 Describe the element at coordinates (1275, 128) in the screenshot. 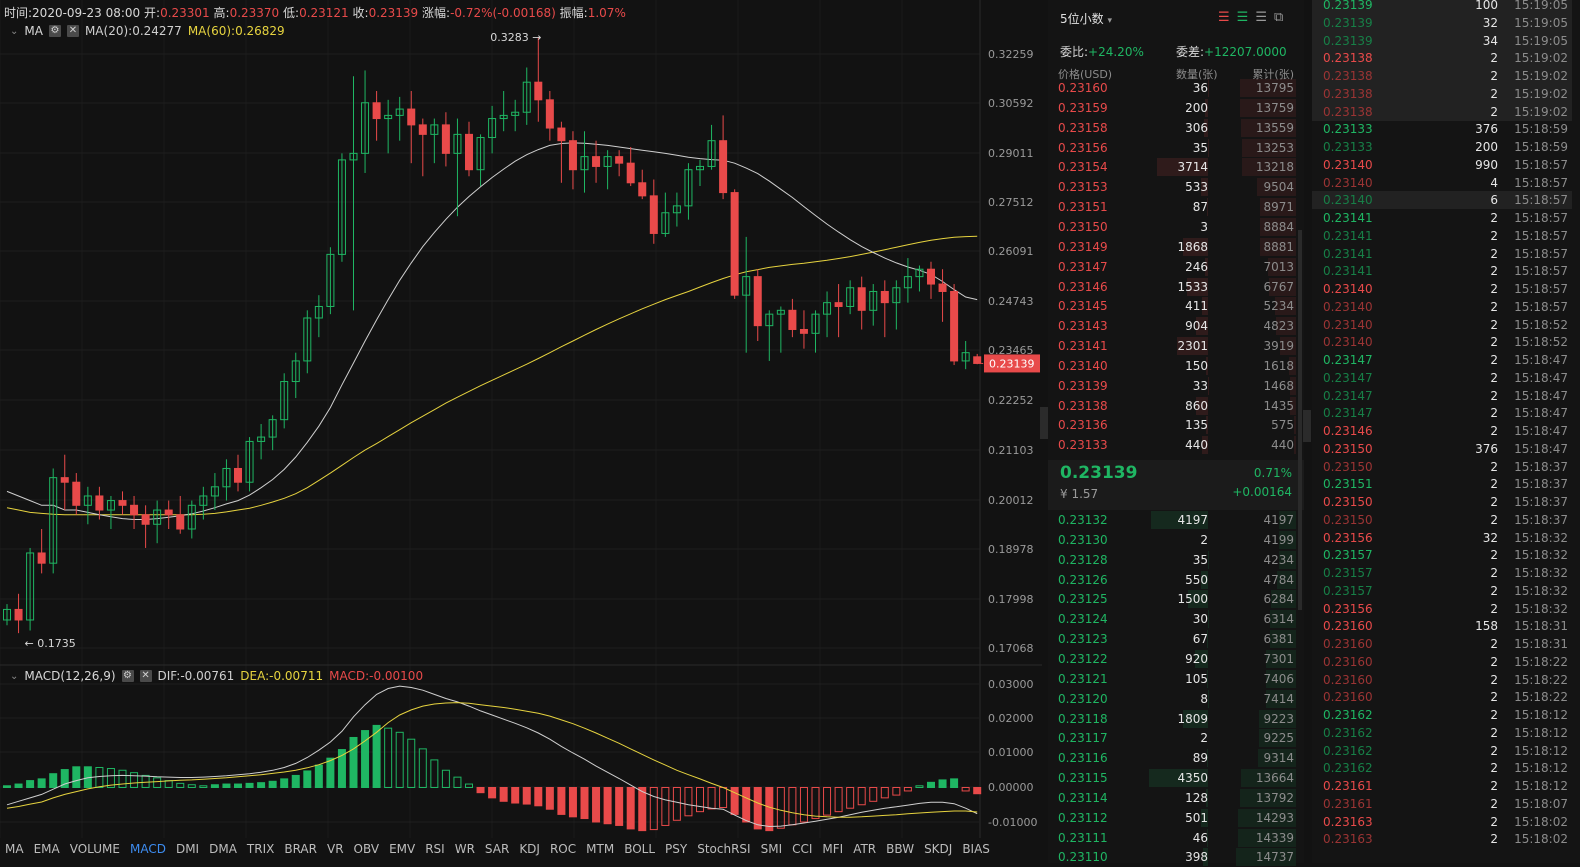

I see `cum-cell: 13559` at that location.